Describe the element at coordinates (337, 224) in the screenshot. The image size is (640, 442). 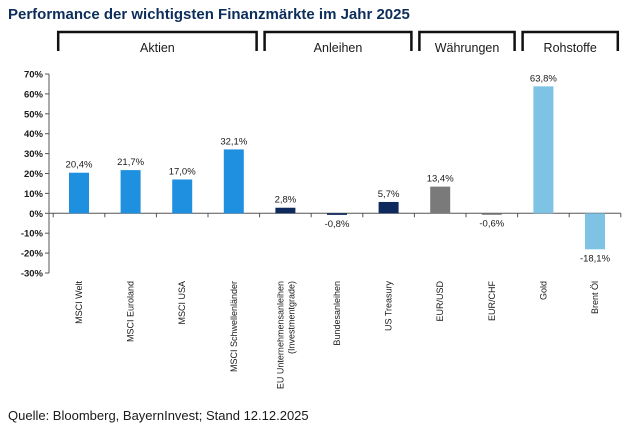
I see `data-label: -0,8%` at that location.